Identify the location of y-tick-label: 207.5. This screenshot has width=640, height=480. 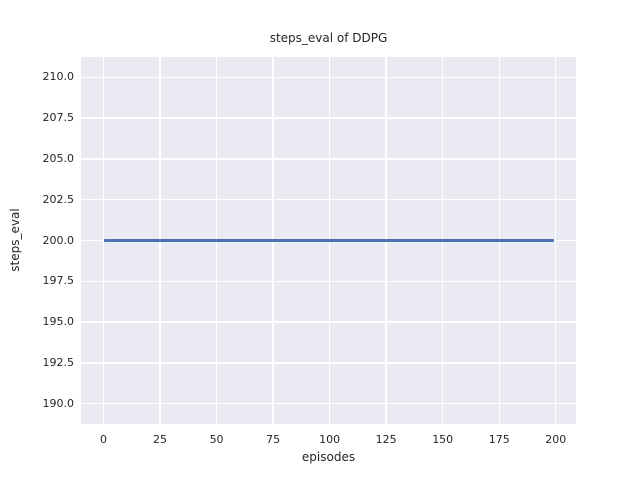
(58, 118).